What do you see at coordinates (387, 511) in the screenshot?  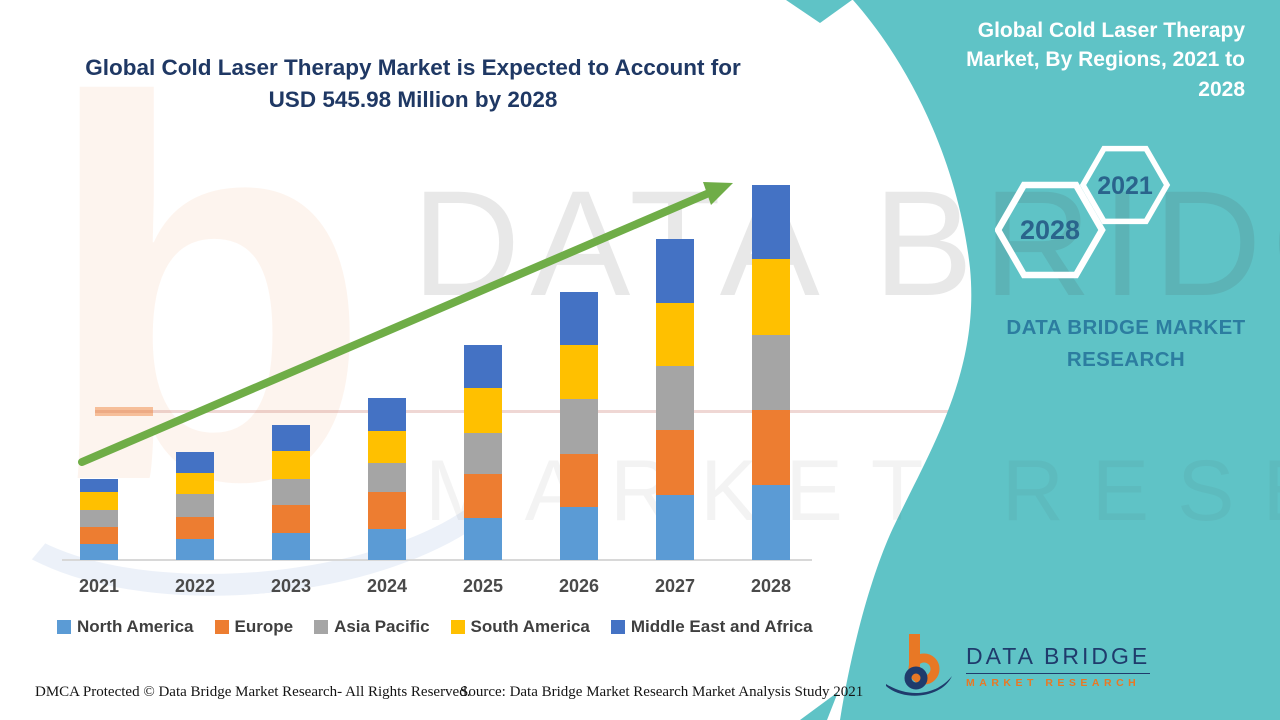 I see `bar-segment-2024-europe` at bounding box center [387, 511].